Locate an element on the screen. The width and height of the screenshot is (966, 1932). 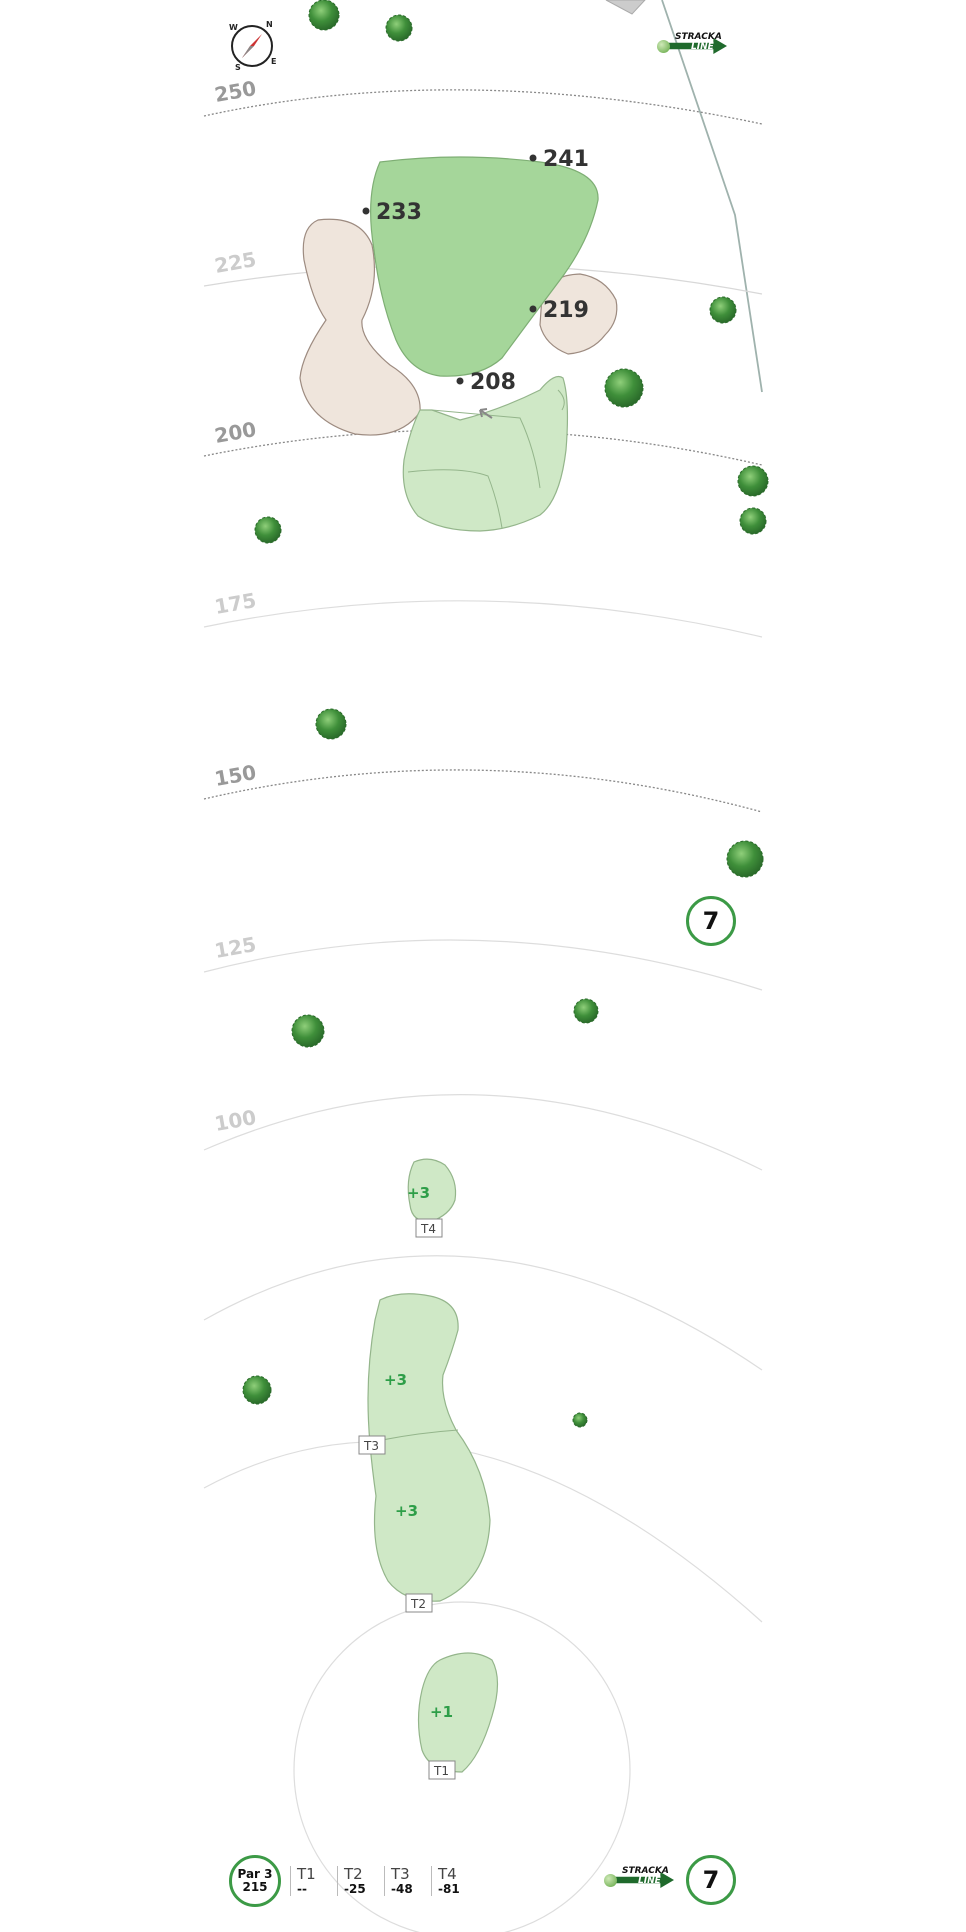
tee-yardage-t4: T4 -81 is located at coordinates (445, 1881).